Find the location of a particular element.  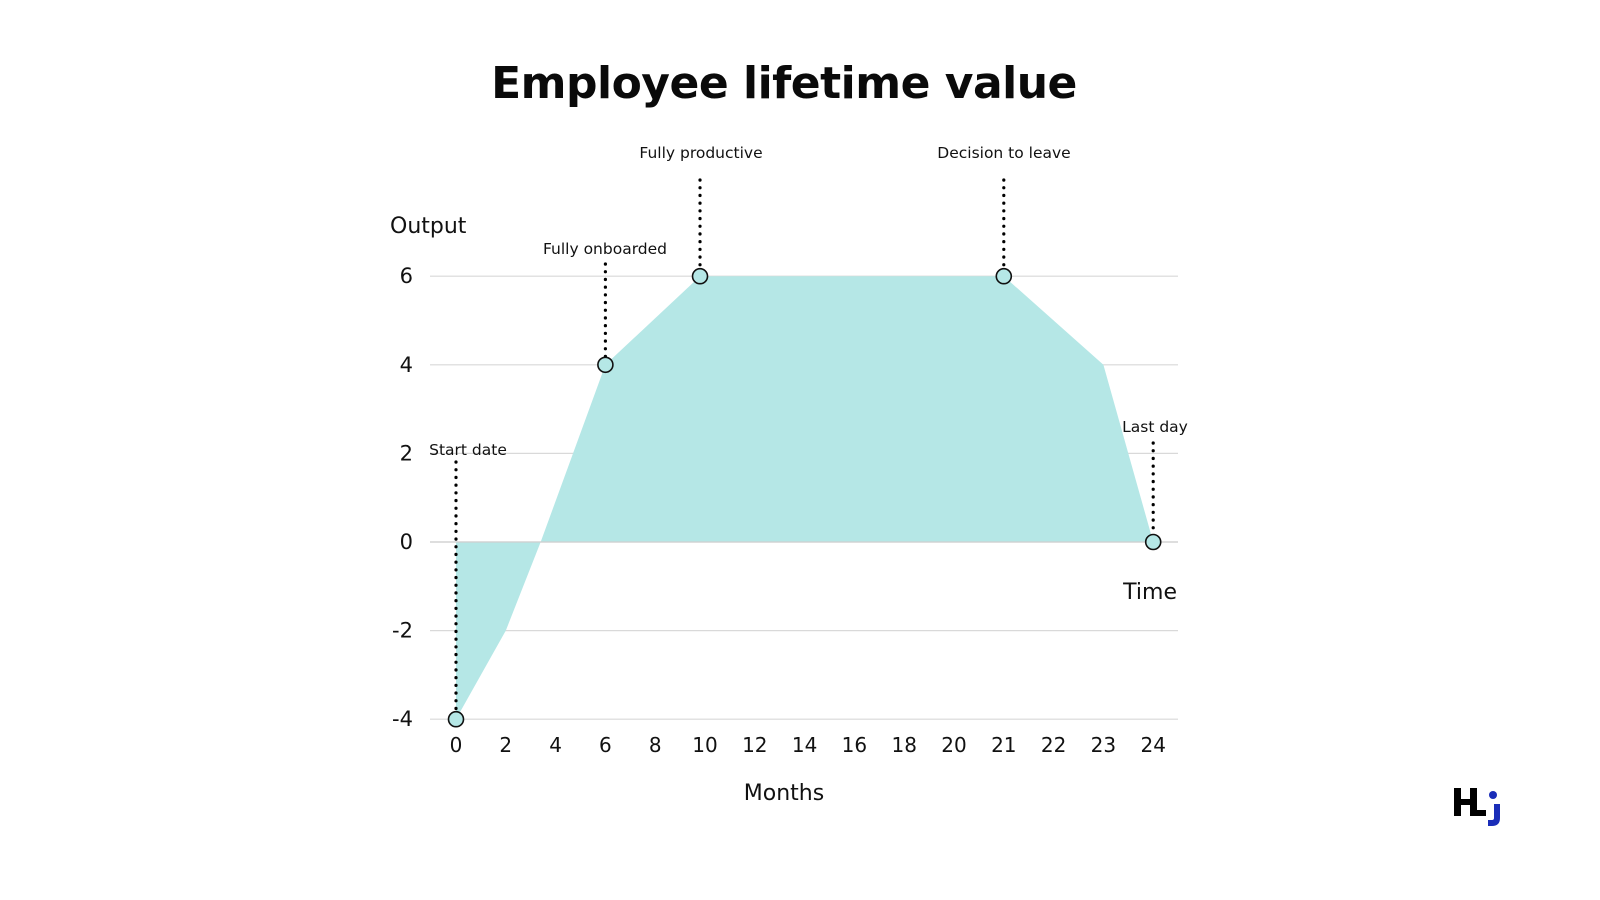

x-tick-label: 18 is located at coordinates (903, 745).